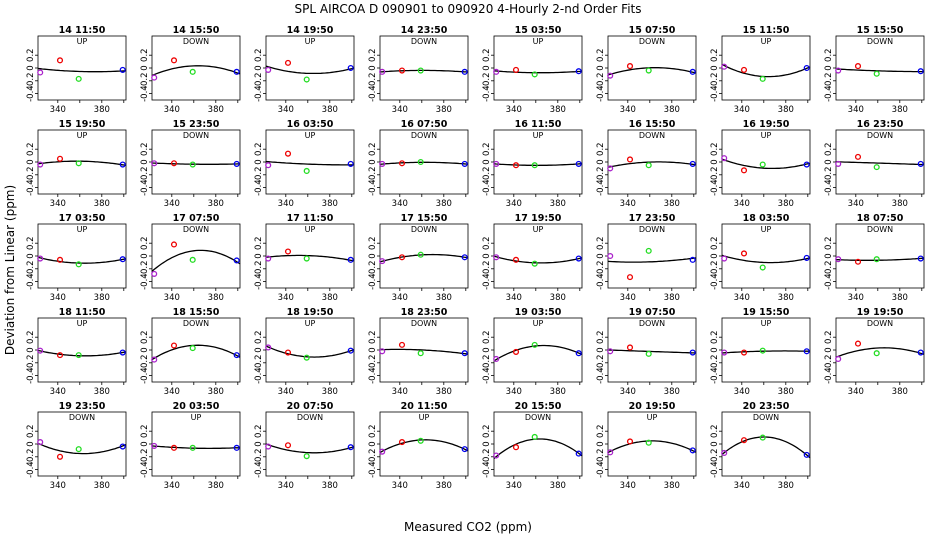  Describe the element at coordinates (196, 312) in the screenshot. I see `panel-title: 18 15:50` at that location.